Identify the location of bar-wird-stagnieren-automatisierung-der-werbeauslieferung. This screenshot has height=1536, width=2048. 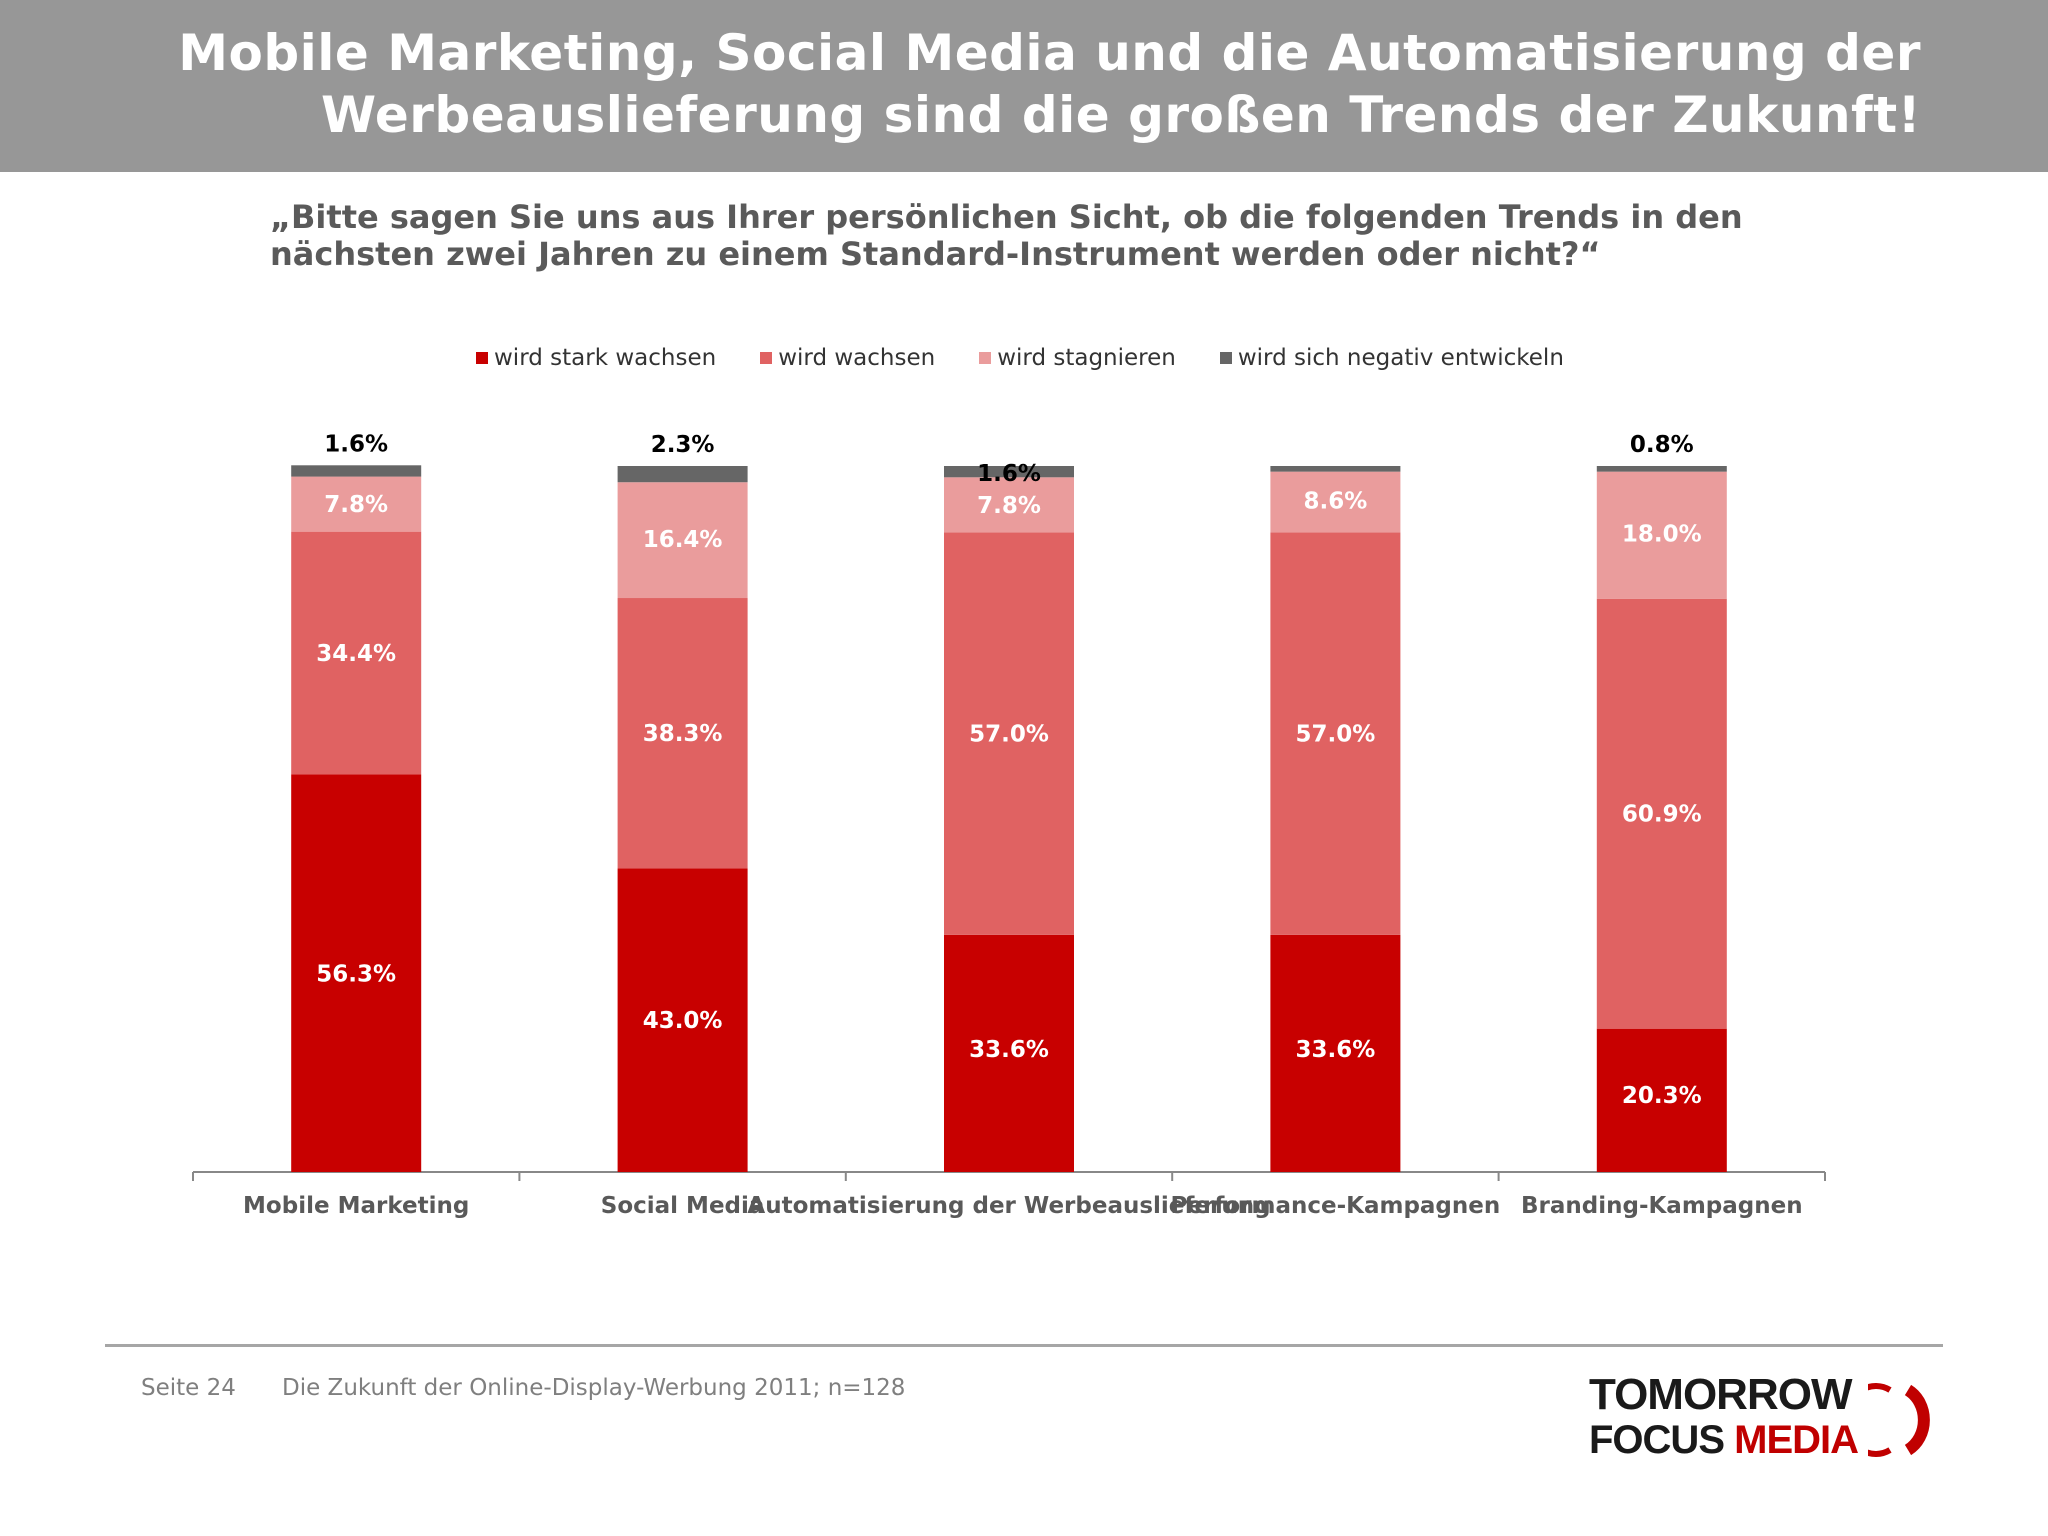
(1009, 505).